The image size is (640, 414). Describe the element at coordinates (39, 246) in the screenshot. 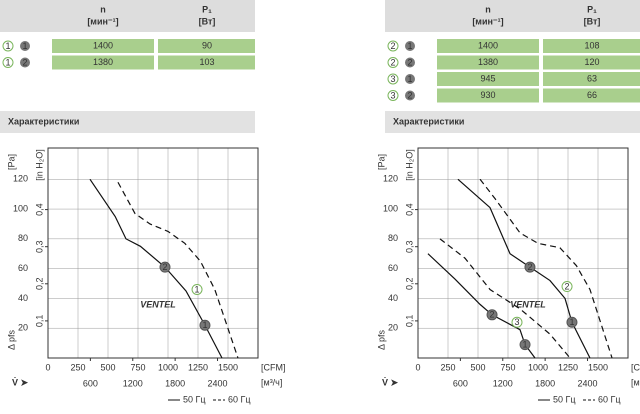

I see `y2-tick-label: 0,3` at that location.